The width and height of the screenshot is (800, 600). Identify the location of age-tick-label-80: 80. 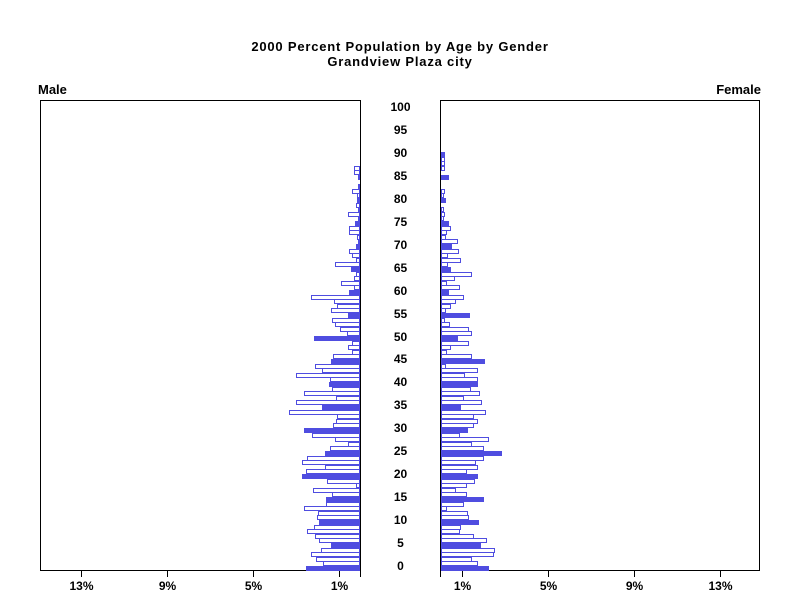
(400, 198).